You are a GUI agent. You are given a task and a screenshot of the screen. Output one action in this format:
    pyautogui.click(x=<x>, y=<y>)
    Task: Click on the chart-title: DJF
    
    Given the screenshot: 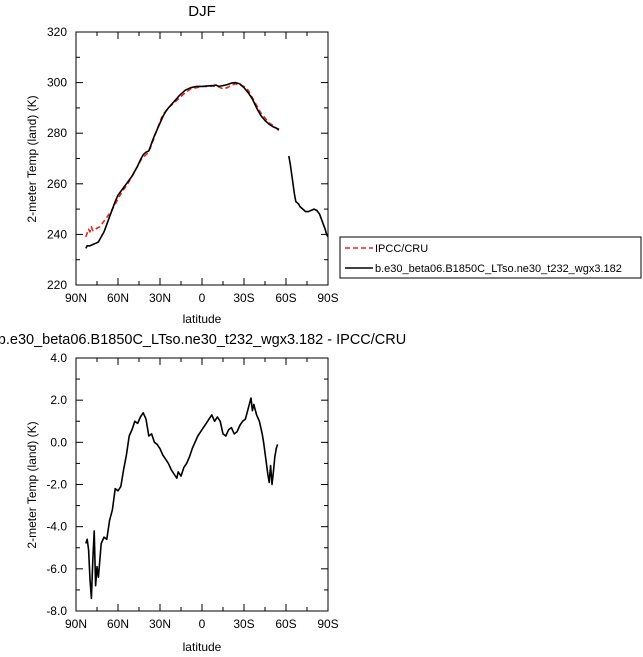 What is the action you would take?
    pyautogui.click(x=202, y=11)
    